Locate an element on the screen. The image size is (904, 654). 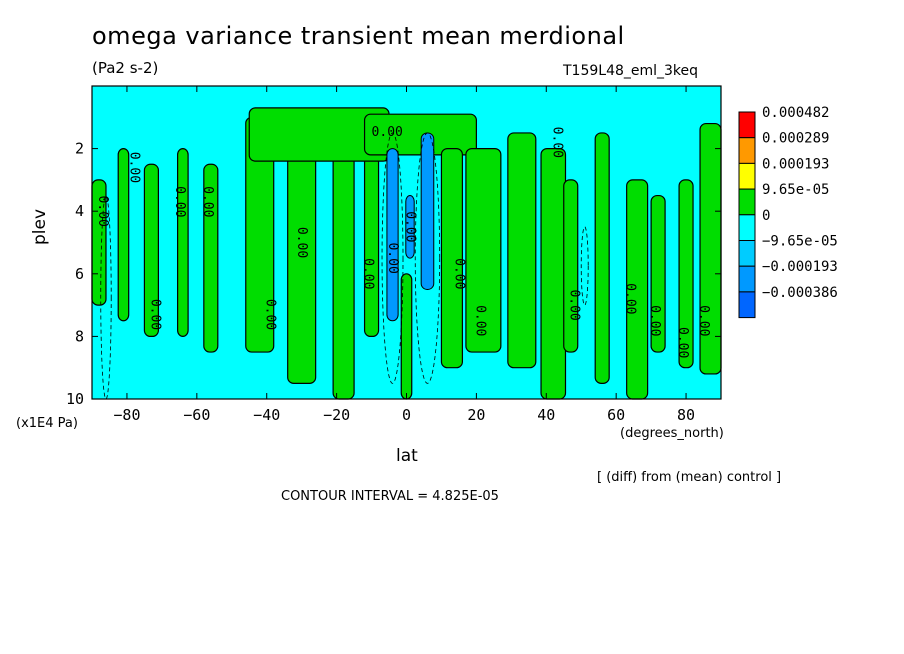
x-axis-units: (degrees_north) is located at coordinates (672, 433).